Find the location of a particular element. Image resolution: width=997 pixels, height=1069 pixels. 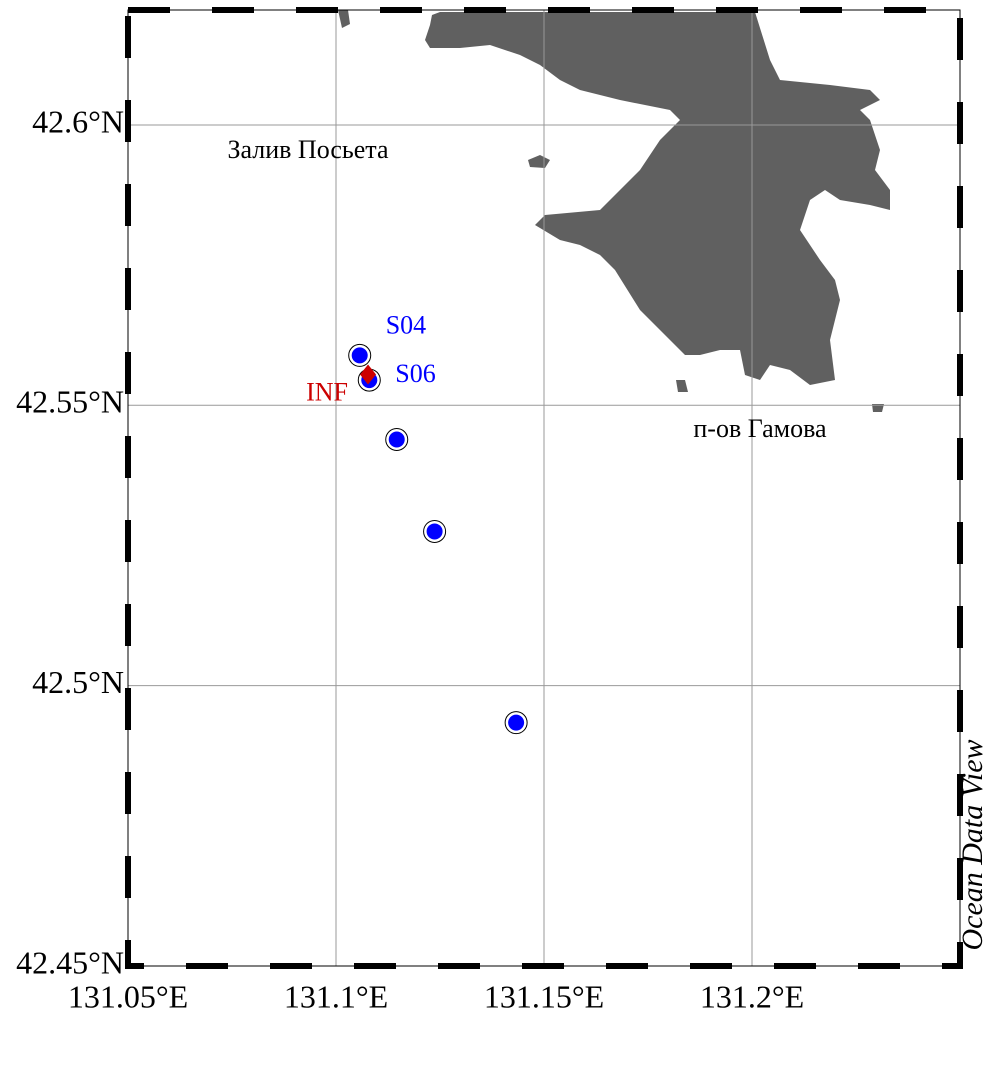

y-tick-label: 42.45°N is located at coordinates (70, 962).